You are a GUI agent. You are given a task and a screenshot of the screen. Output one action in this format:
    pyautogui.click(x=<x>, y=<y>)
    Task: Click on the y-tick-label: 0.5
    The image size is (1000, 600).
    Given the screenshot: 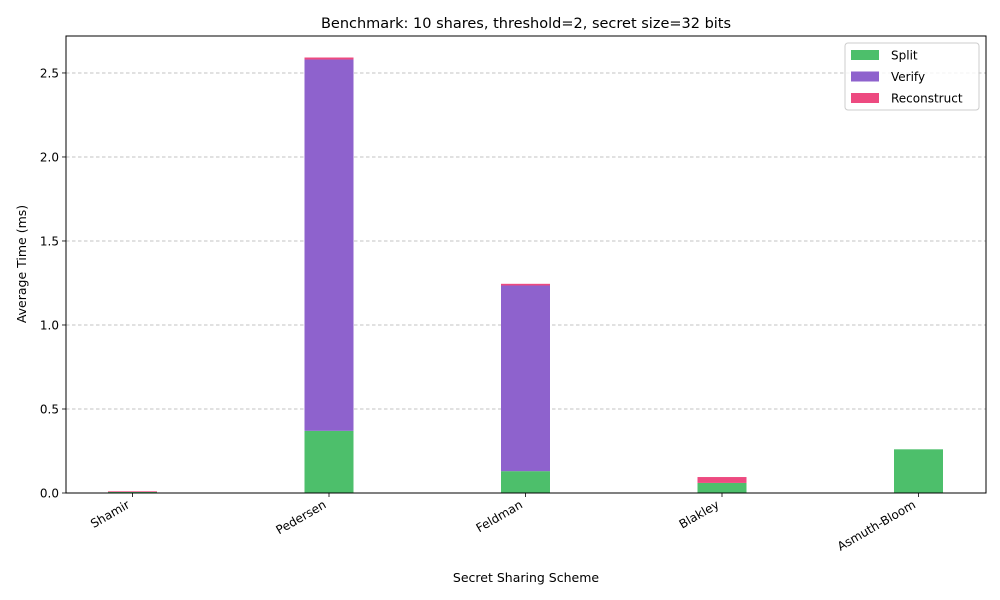 What is the action you would take?
    pyautogui.click(x=49, y=409)
    